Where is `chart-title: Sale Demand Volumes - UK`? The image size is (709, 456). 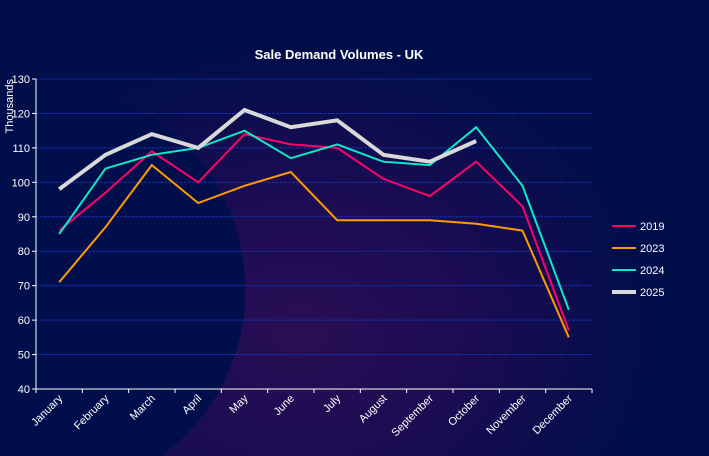
chart-title: Sale Demand Volumes - UK is located at coordinates (339, 54).